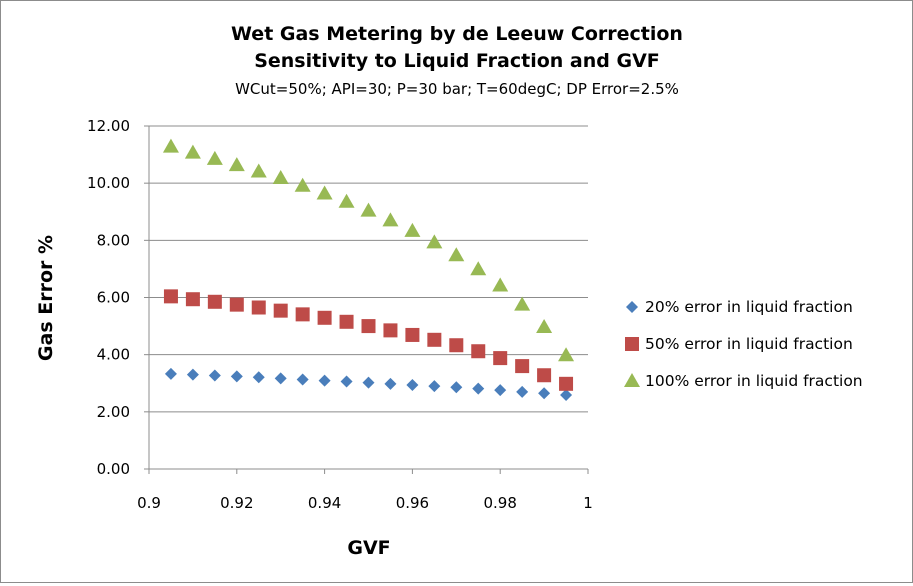  What do you see at coordinates (749, 344) in the screenshot?
I see `legend-label-series-2: 50% error in liquid fraction` at bounding box center [749, 344].